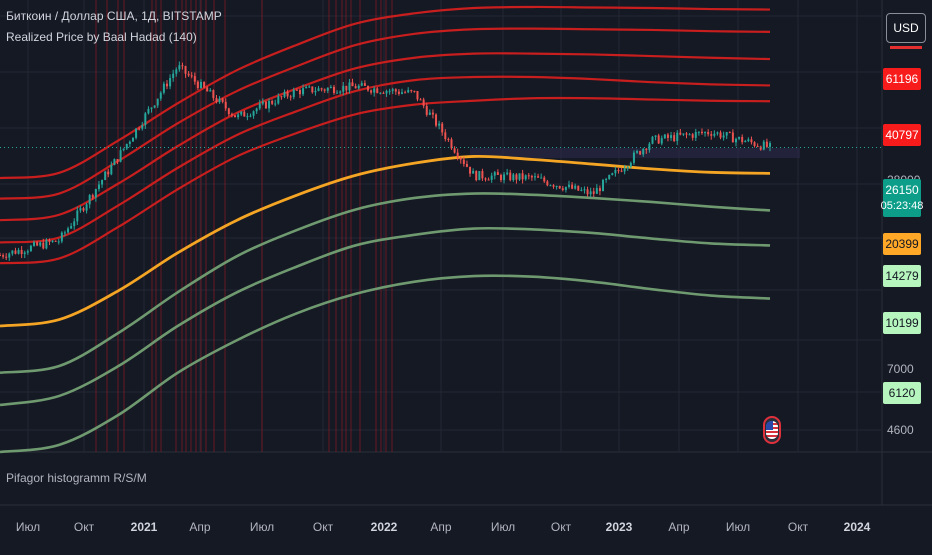 This screenshot has height=555, width=932. I want to click on price-label-red-2: 40797, so click(902, 135).